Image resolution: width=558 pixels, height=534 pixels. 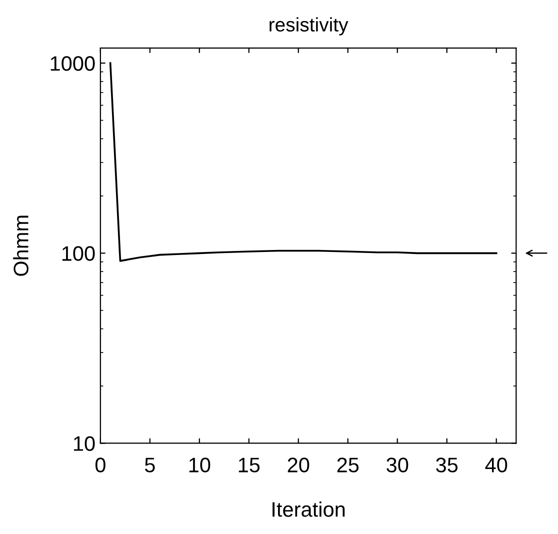 I want to click on x-tick-label: 40, so click(x=496, y=465).